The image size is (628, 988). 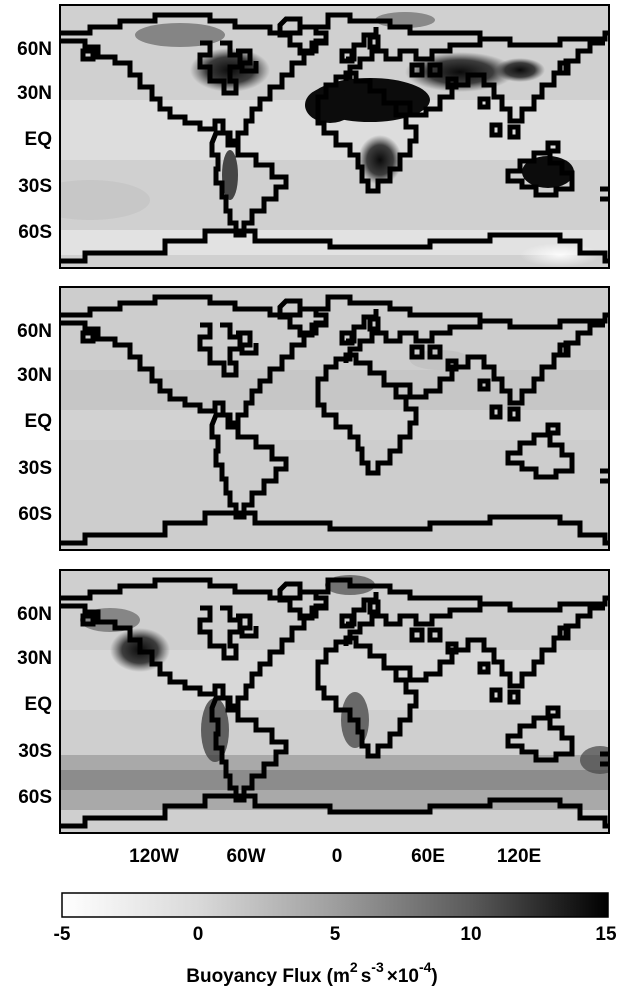 What do you see at coordinates (62, 934) in the screenshot?
I see `colorbar-tick: -5` at bounding box center [62, 934].